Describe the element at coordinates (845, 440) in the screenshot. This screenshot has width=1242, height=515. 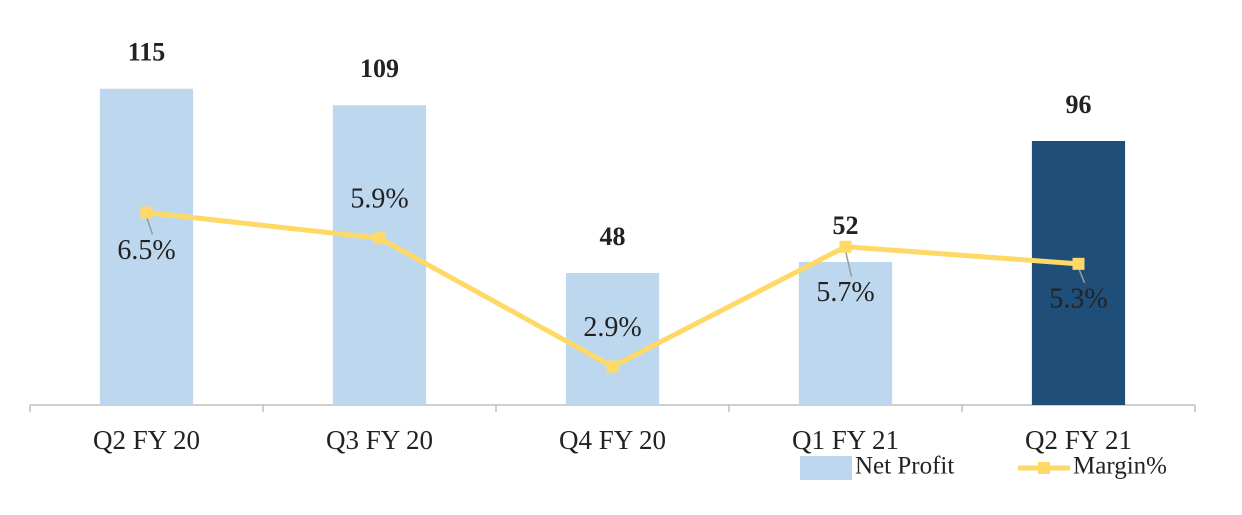
I see `x-tick-label: Q1 FY 21` at that location.